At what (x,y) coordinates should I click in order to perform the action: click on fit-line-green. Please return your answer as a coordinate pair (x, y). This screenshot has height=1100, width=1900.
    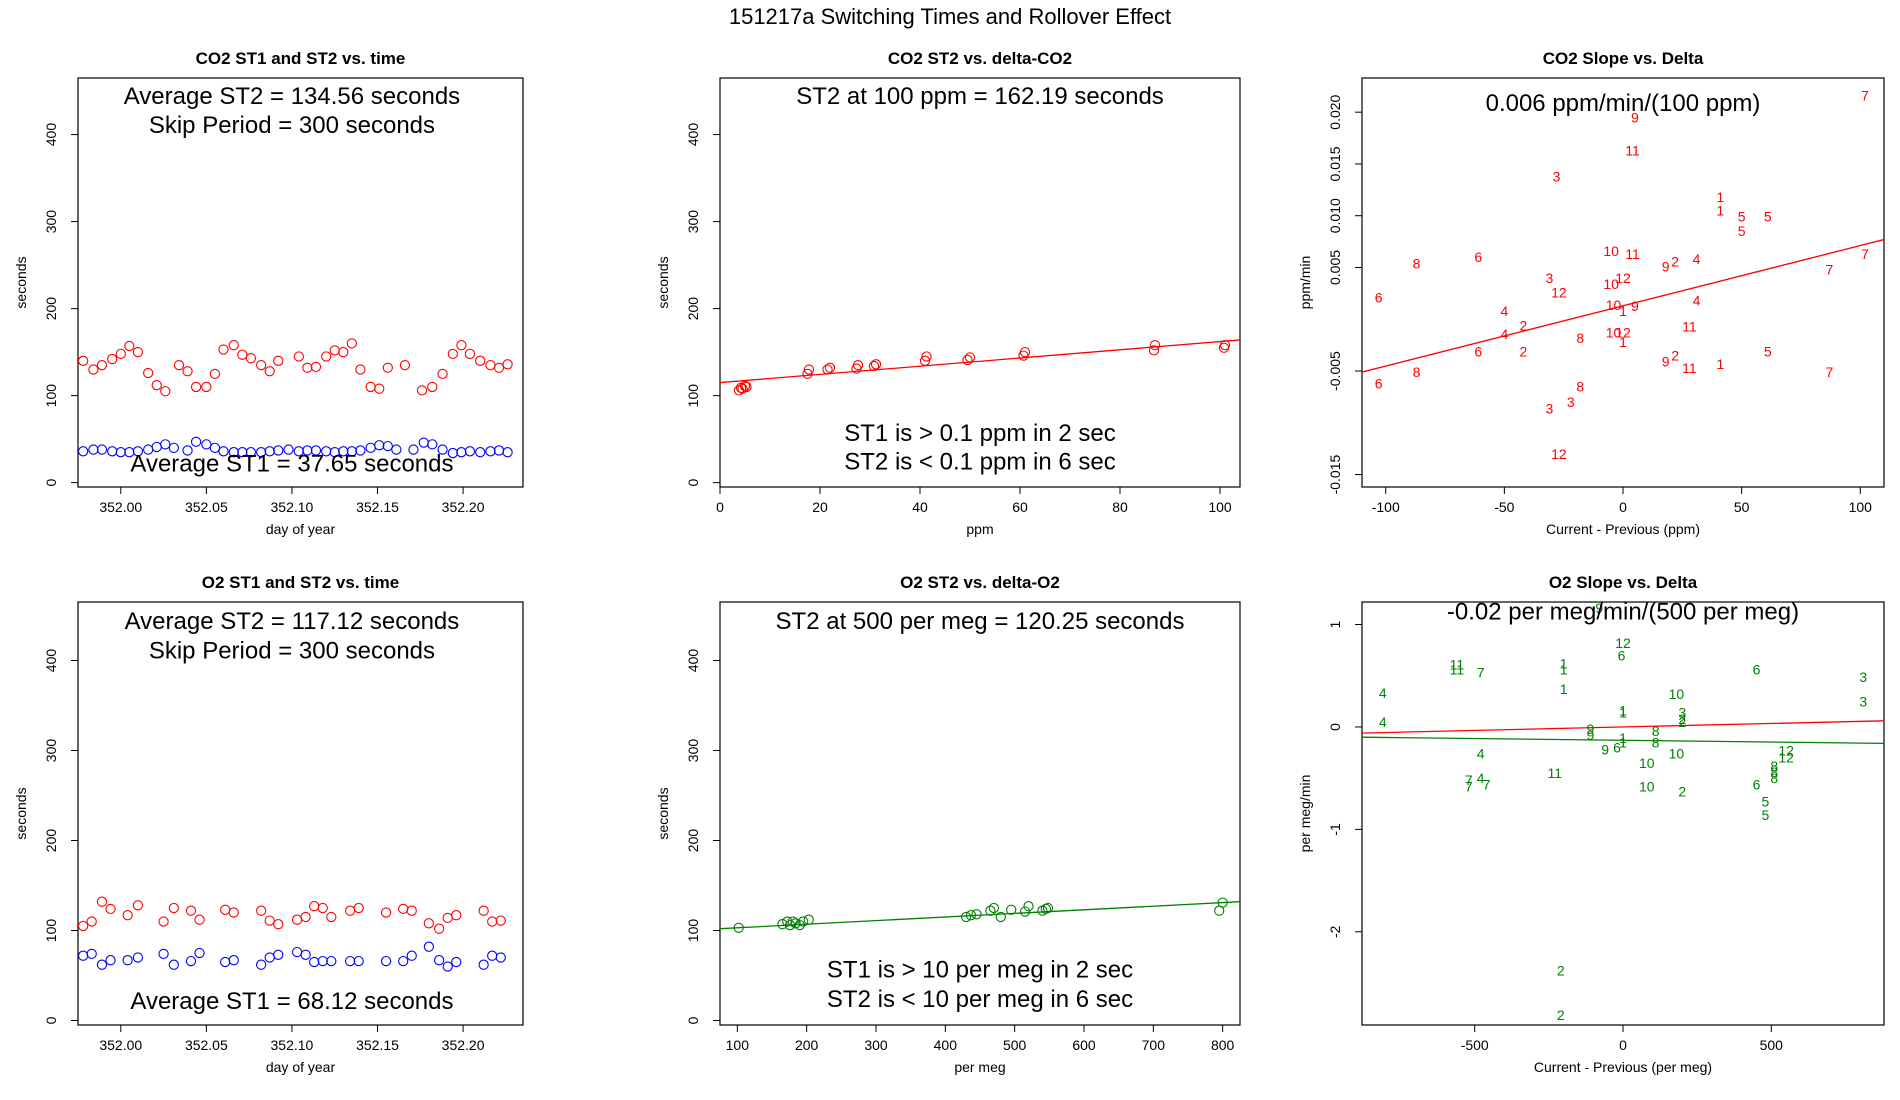
    Looking at the image, I should click on (1623, 740).